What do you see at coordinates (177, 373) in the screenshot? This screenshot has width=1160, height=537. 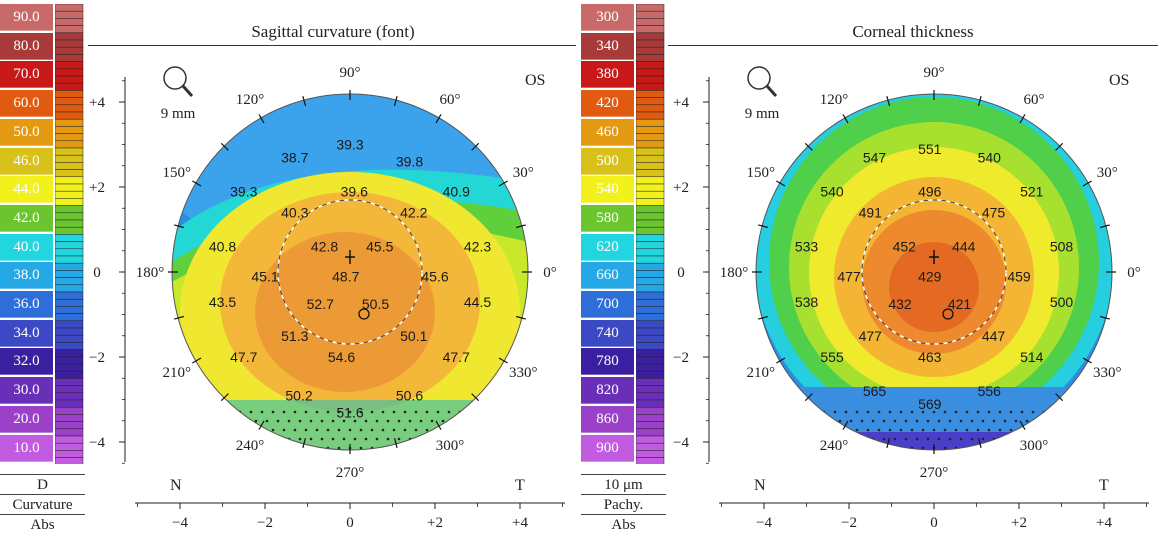 I see `angle-label: 210°` at bounding box center [177, 373].